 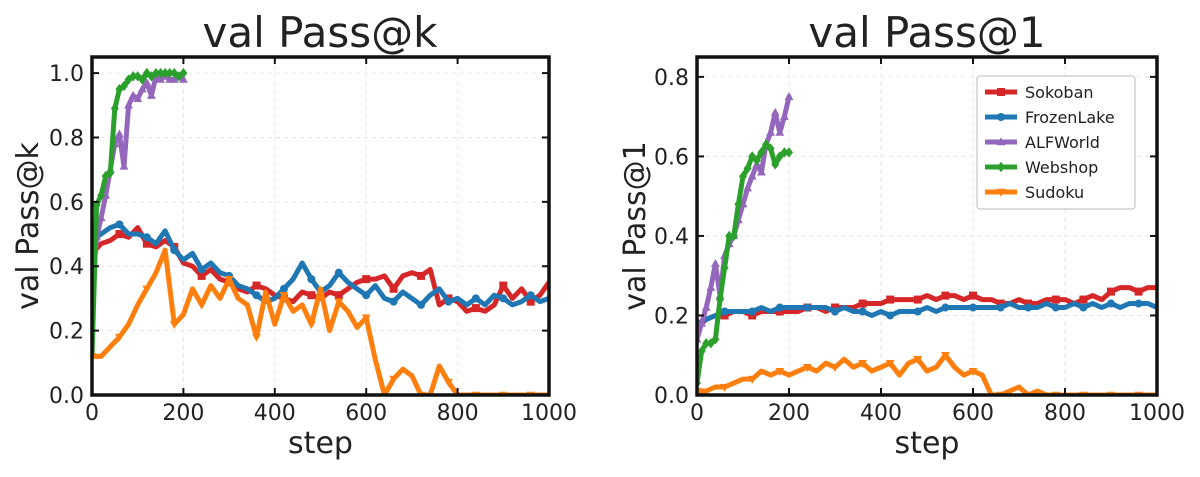 I want to click on legend-label-alfworld: ALFWorld, so click(x=1062, y=142).